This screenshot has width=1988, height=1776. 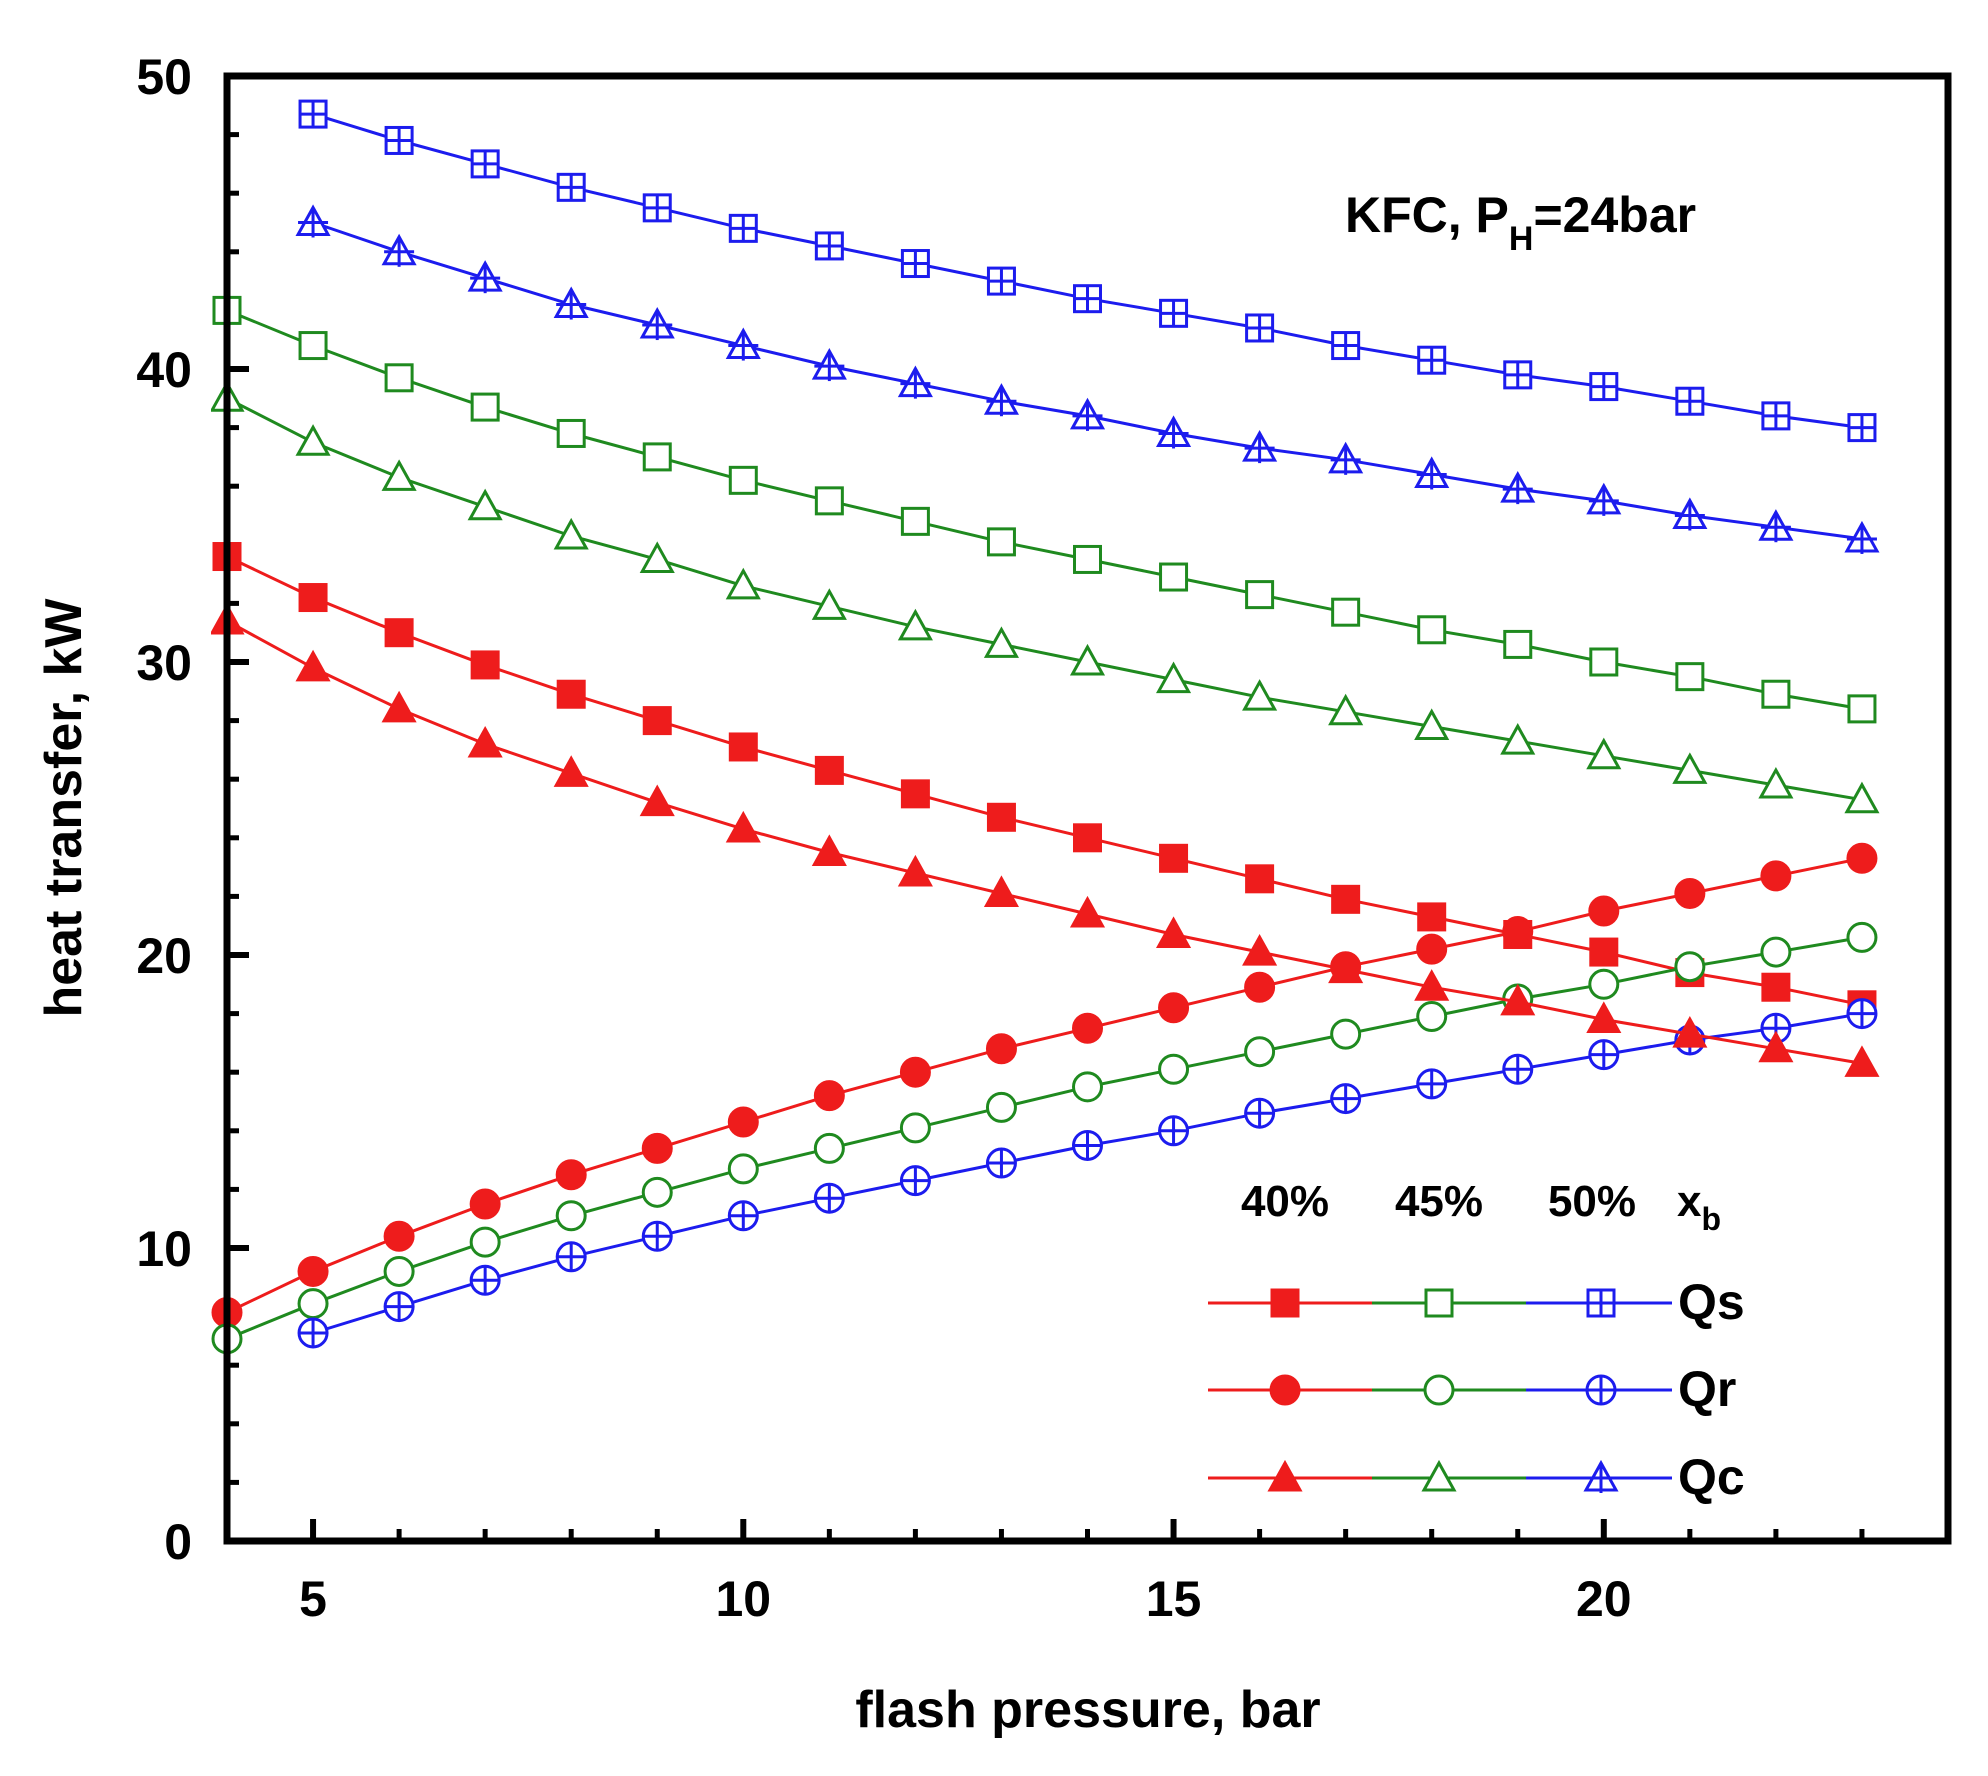 I want to click on y-tick-label-0: 0, so click(x=178, y=1542).